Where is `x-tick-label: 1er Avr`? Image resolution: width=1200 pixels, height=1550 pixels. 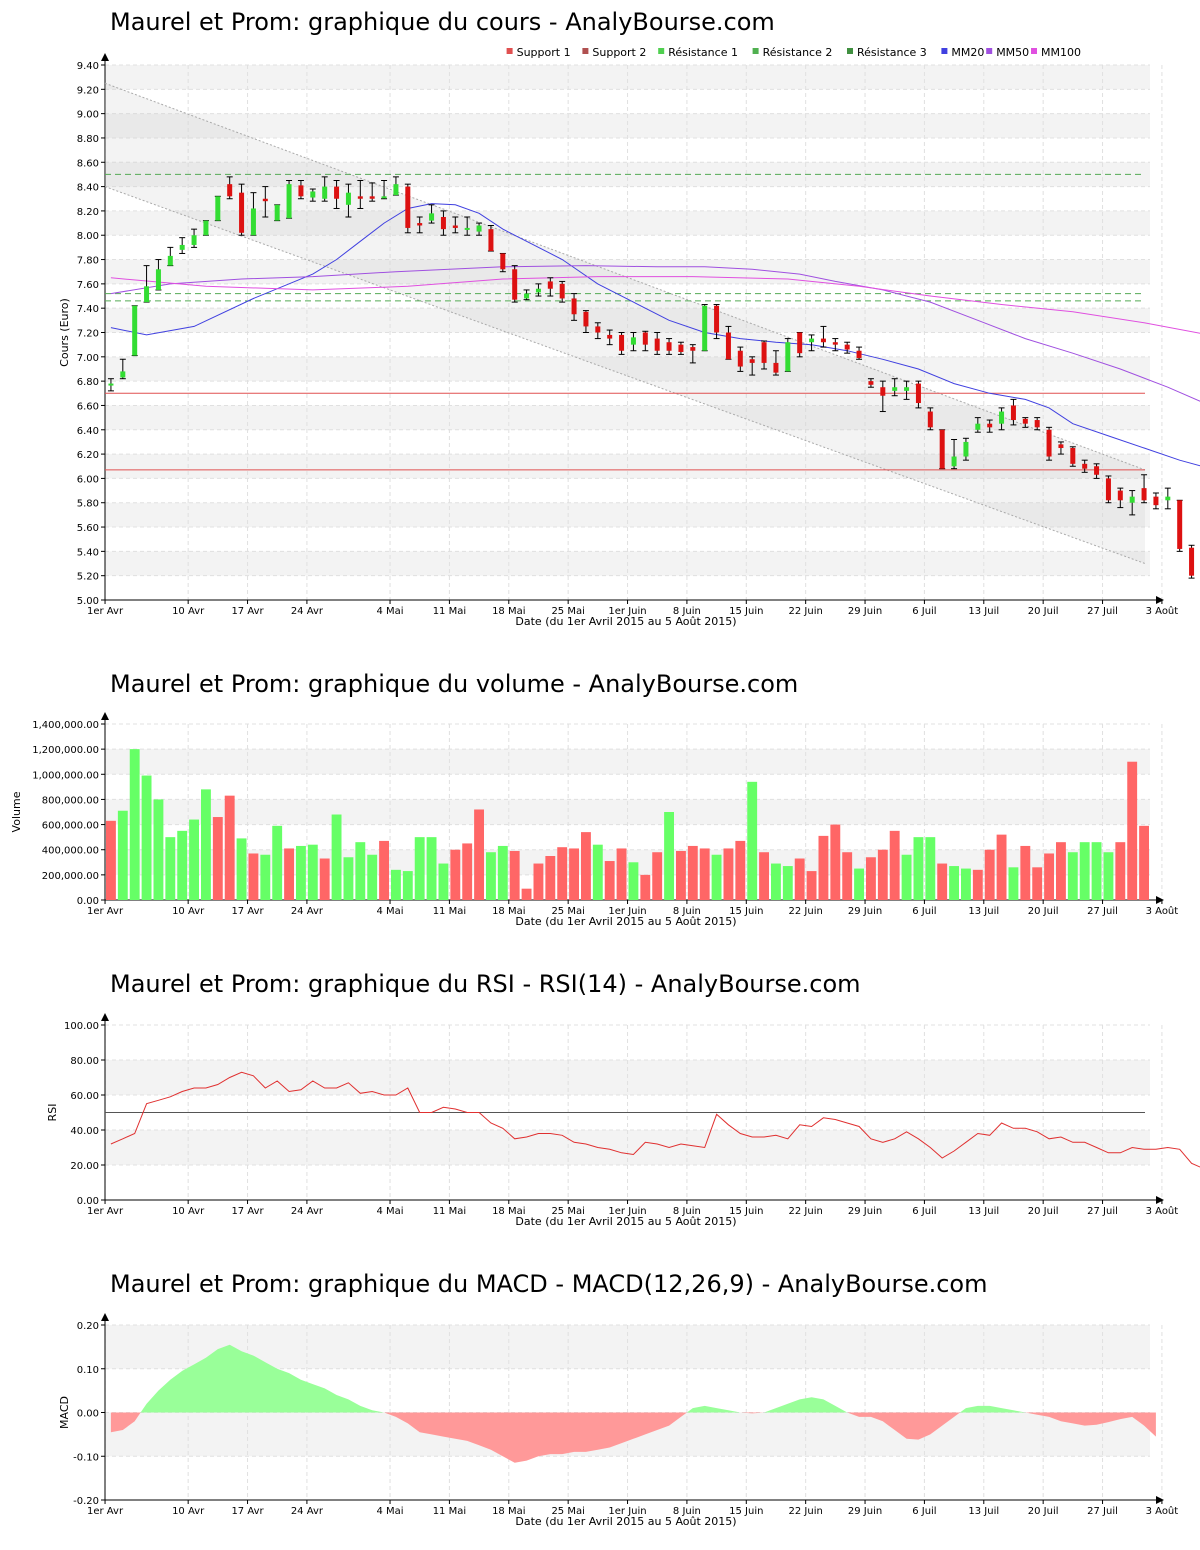 x-tick-label: 1er Avr is located at coordinates (105, 911).